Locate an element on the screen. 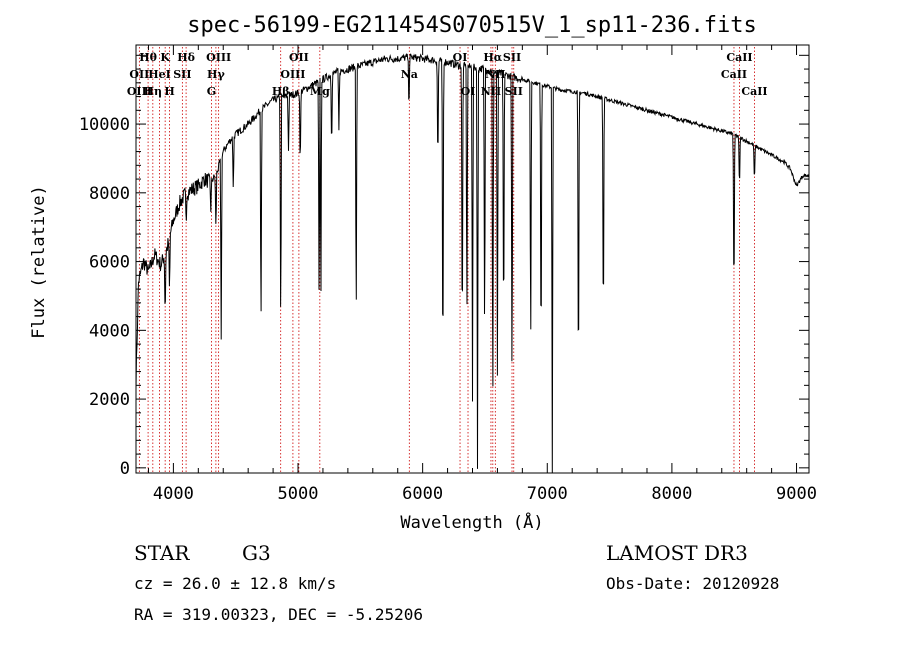 This screenshot has height=649, width=900. x-tick-label: 6000 is located at coordinates (422, 494).